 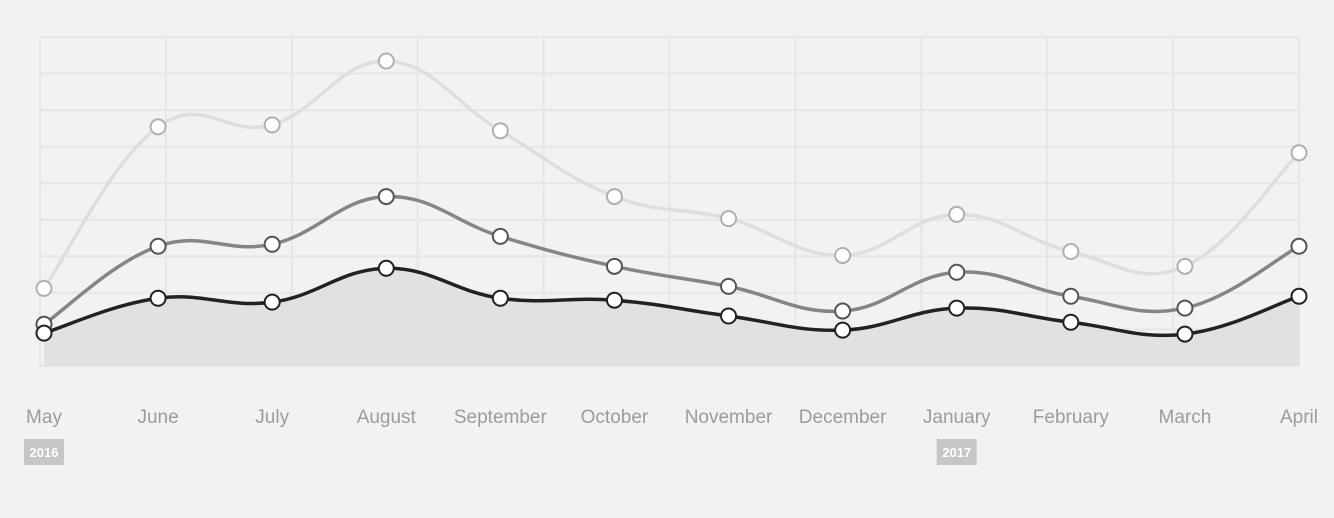 I want to click on x-tick-label: December, so click(x=843, y=417).